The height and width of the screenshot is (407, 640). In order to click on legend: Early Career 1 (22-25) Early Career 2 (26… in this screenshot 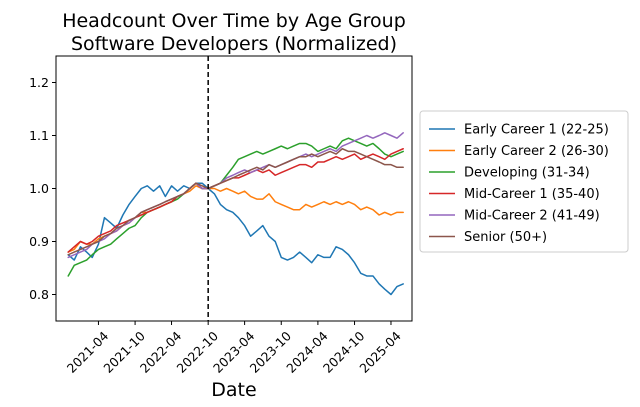, I will do `click(524, 181)`.